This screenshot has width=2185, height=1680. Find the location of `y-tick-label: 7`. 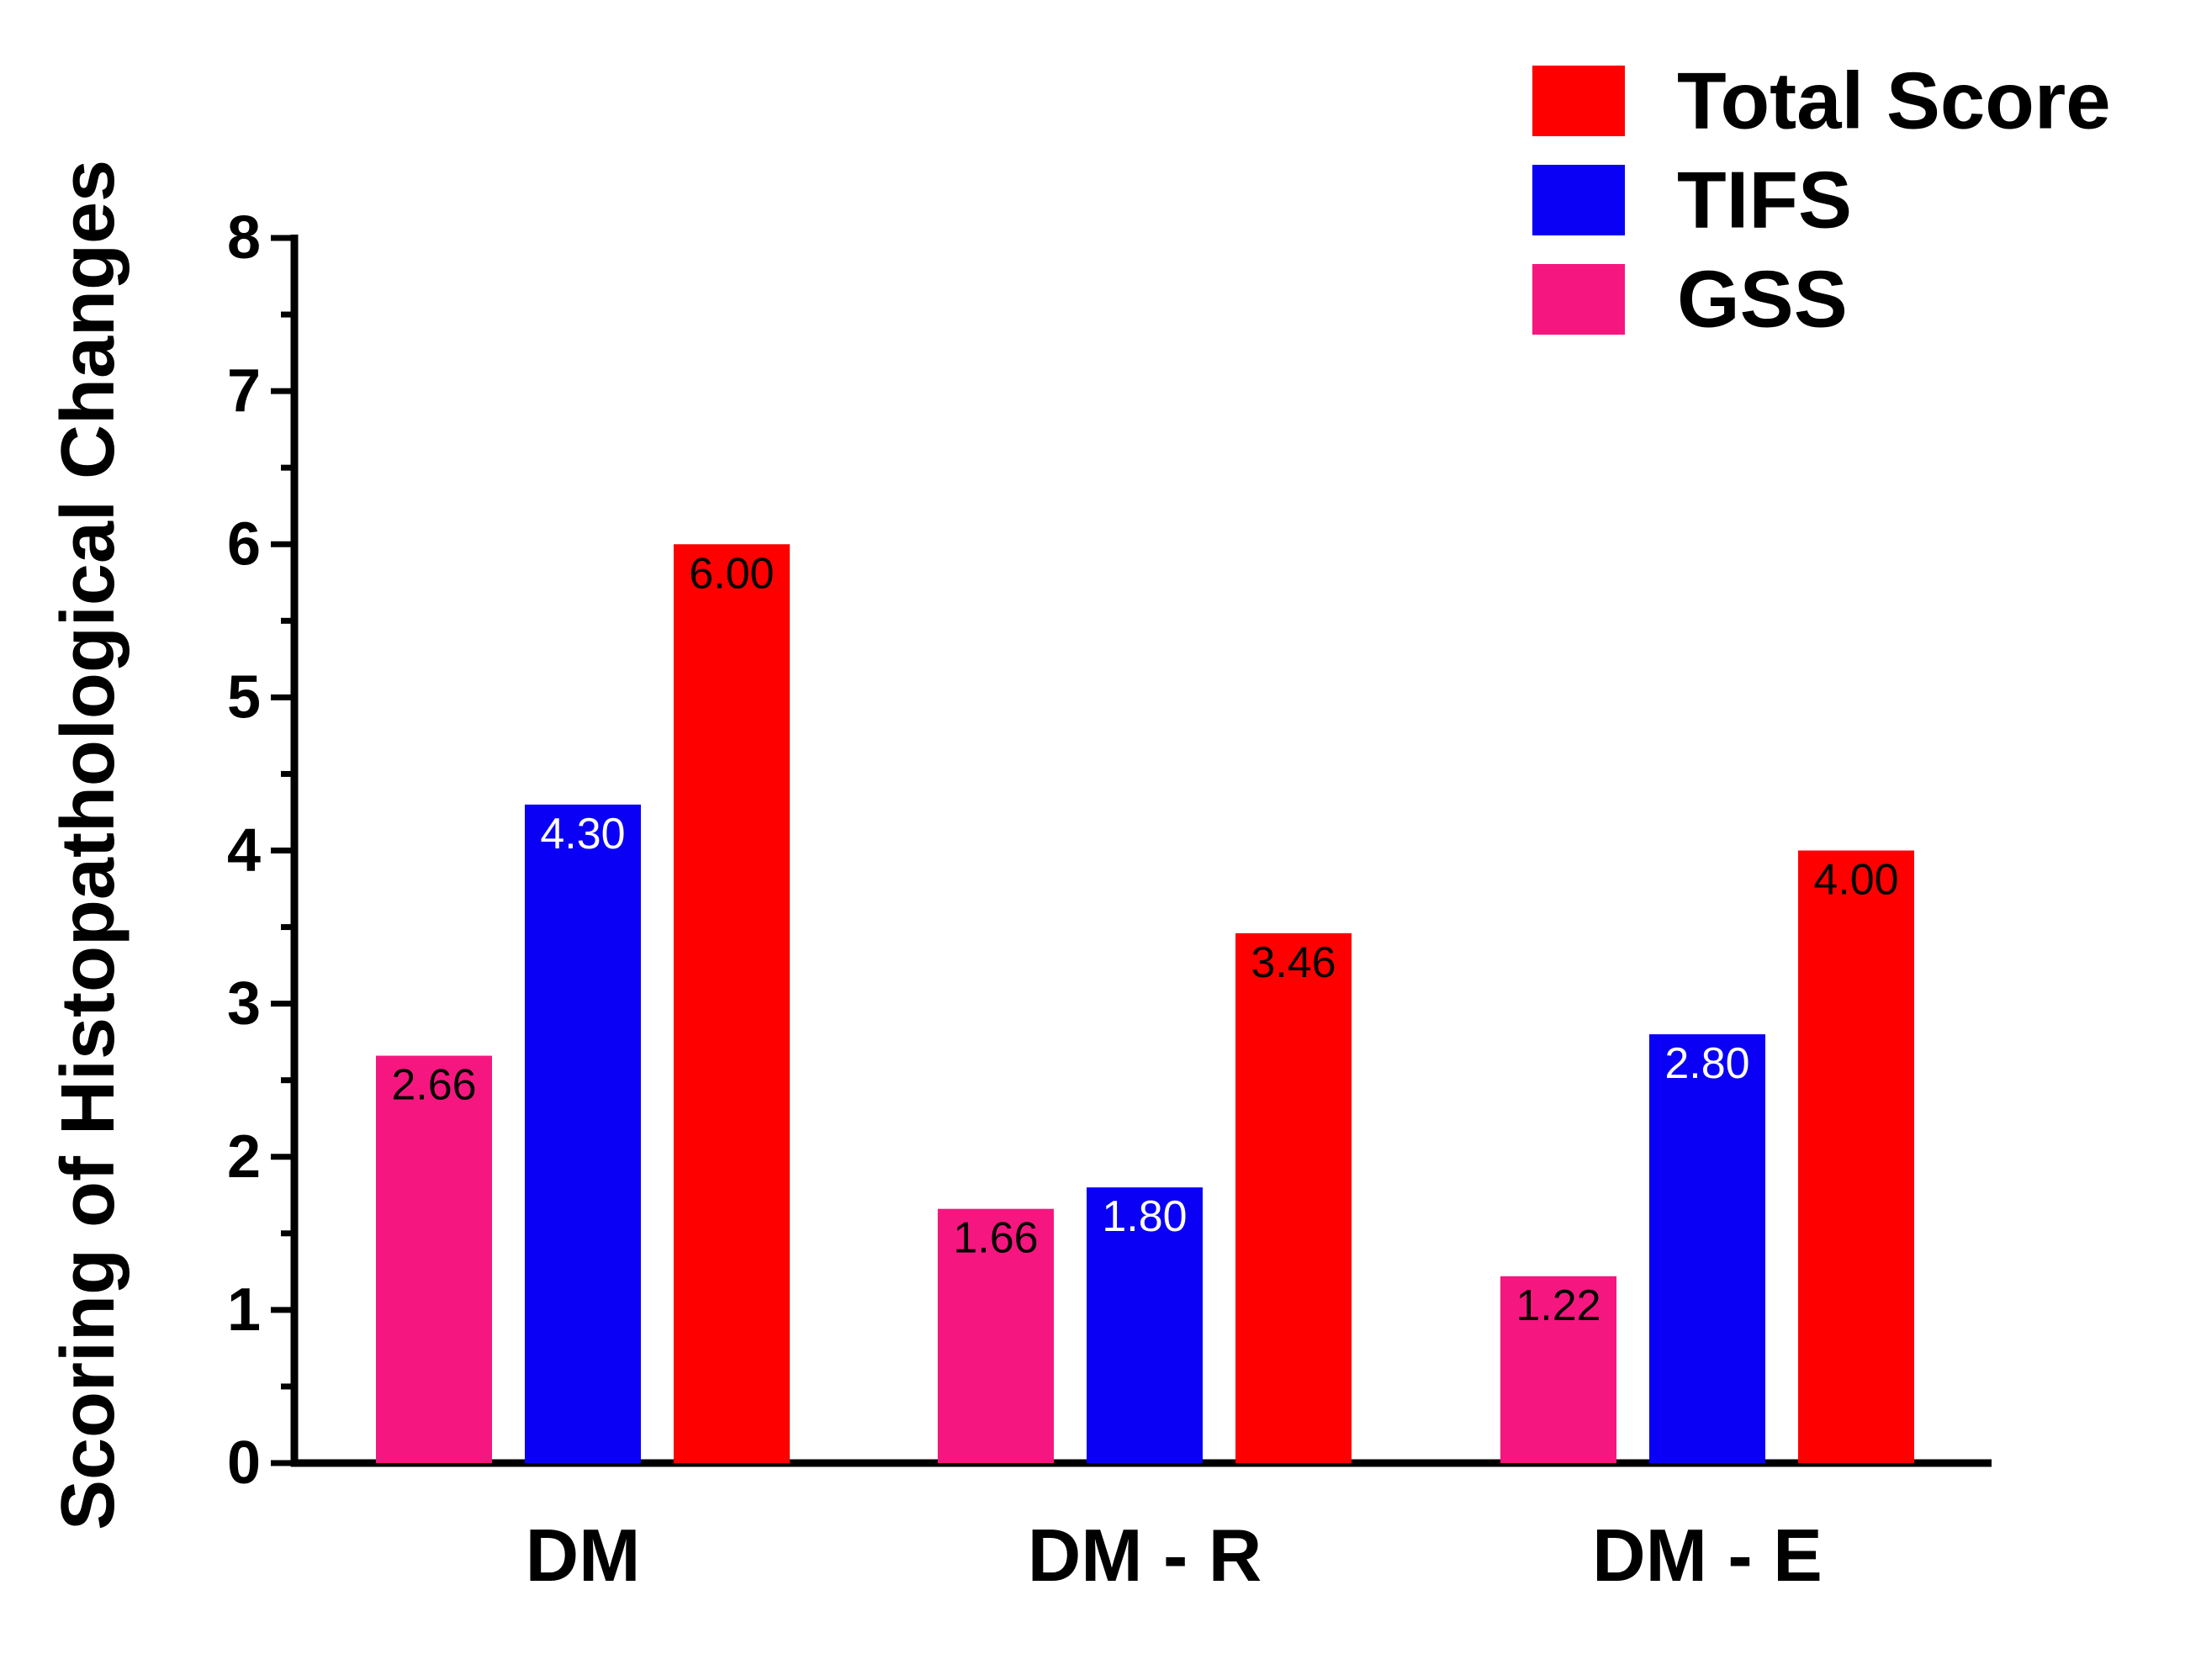

y-tick-label: 7 is located at coordinates (244, 391).